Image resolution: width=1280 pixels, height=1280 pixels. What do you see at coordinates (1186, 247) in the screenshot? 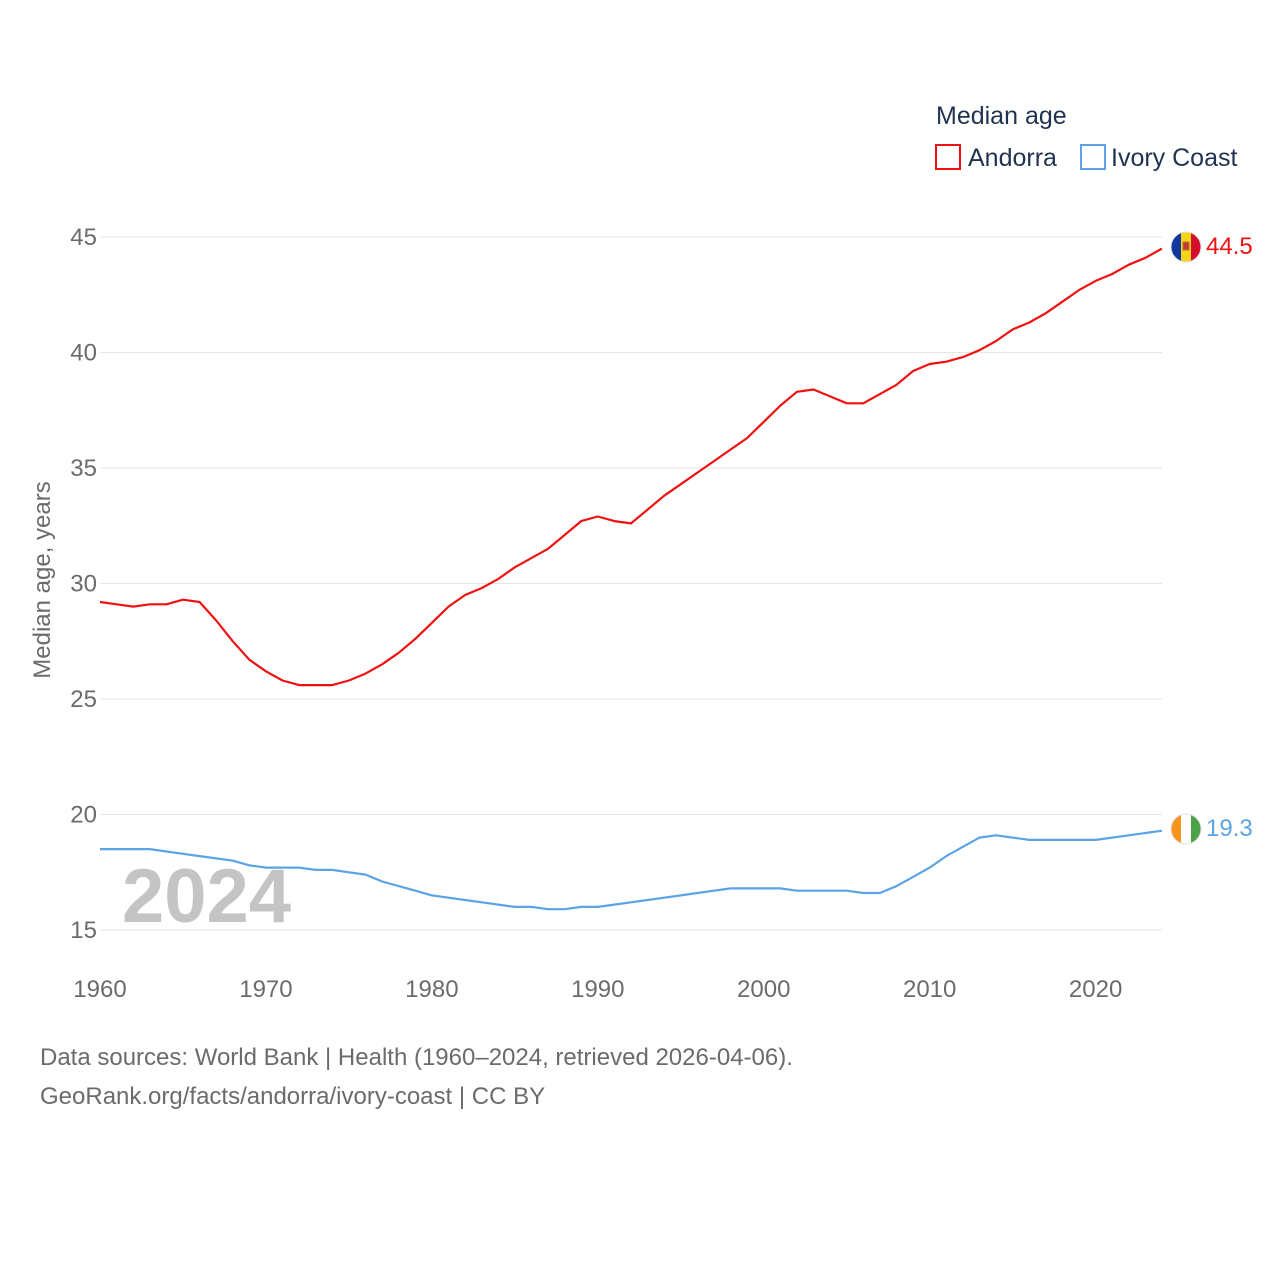
I see `andorra-flag-icon` at bounding box center [1186, 247].